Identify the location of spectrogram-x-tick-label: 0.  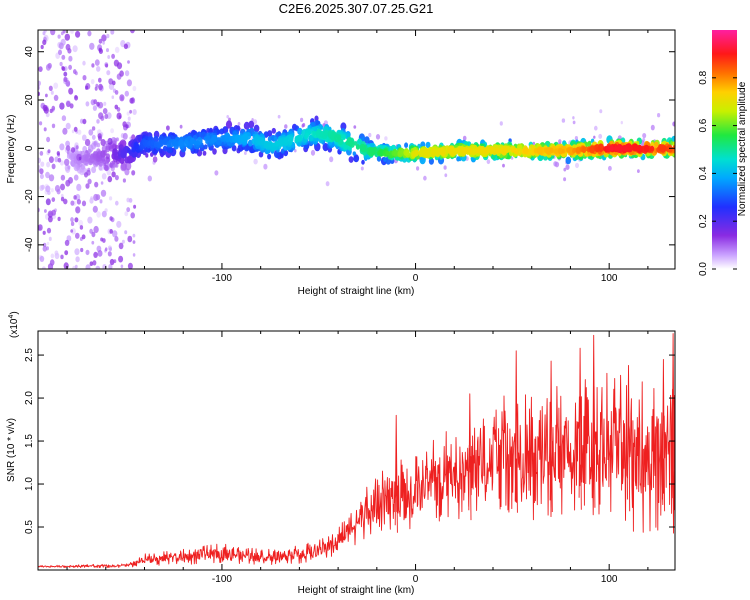
(416, 278).